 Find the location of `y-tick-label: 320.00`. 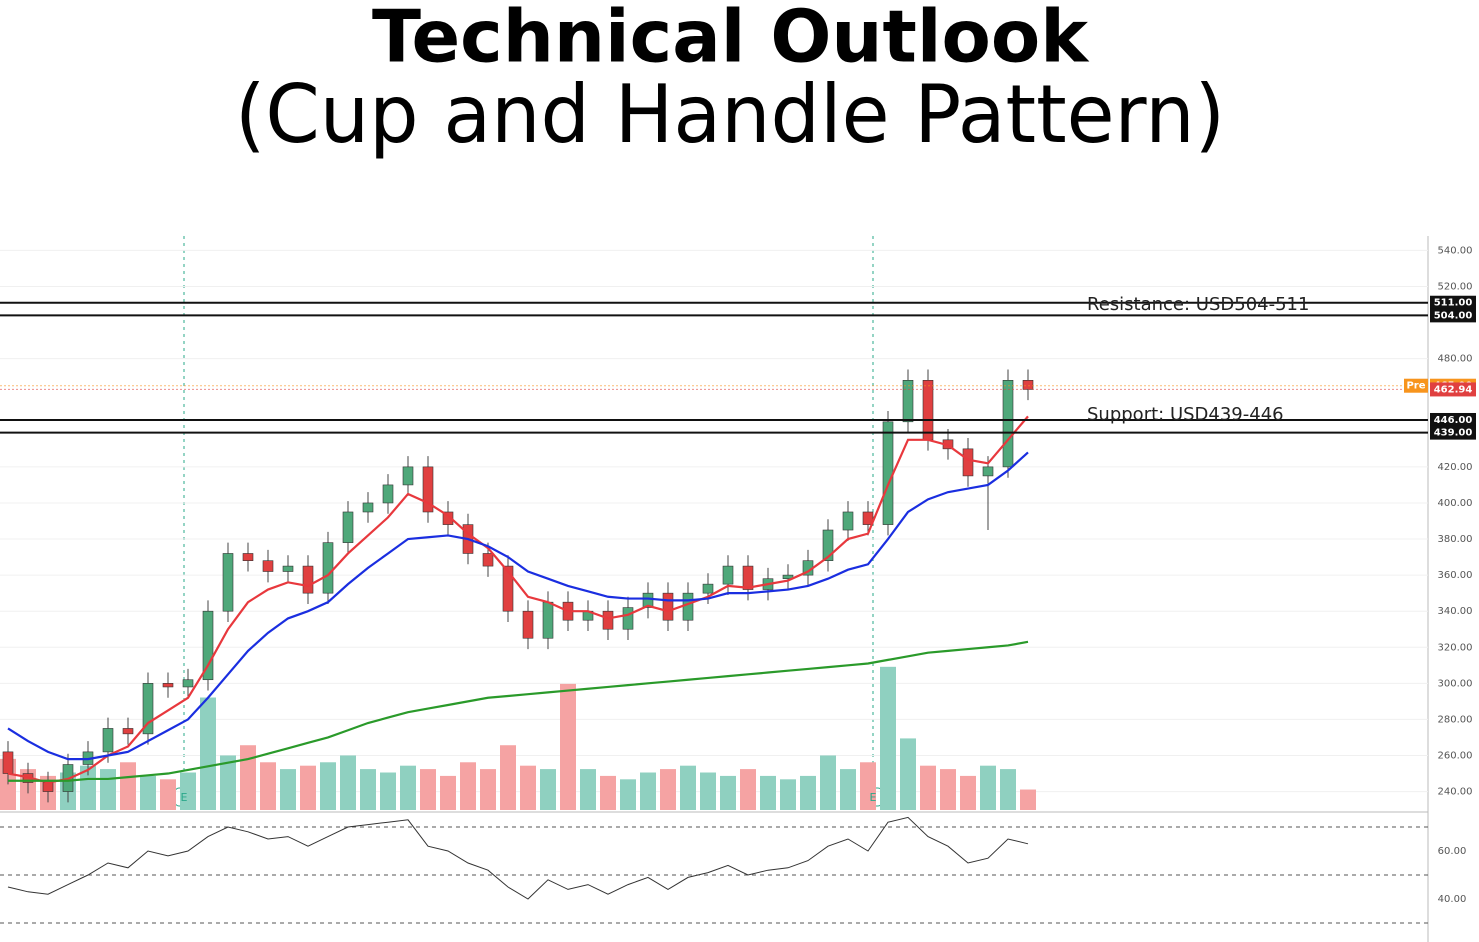

y-tick-label: 320.00 is located at coordinates (1455, 647).